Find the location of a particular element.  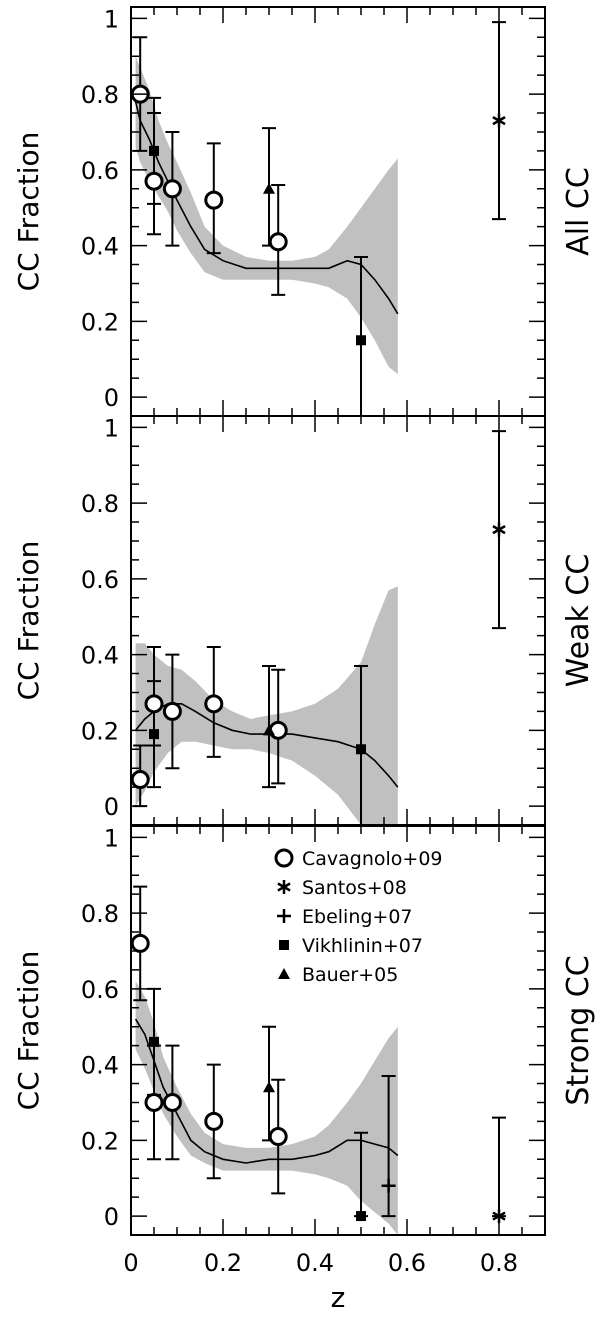

panel-2-ytick-label: 0 is located at coordinates (111, 807).